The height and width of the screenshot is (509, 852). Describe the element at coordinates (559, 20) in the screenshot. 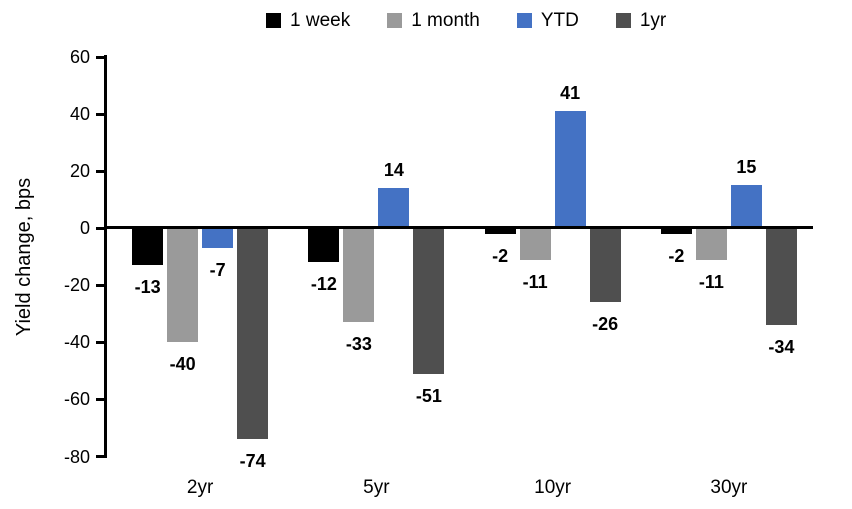

I see `legend-label: YTD` at that location.